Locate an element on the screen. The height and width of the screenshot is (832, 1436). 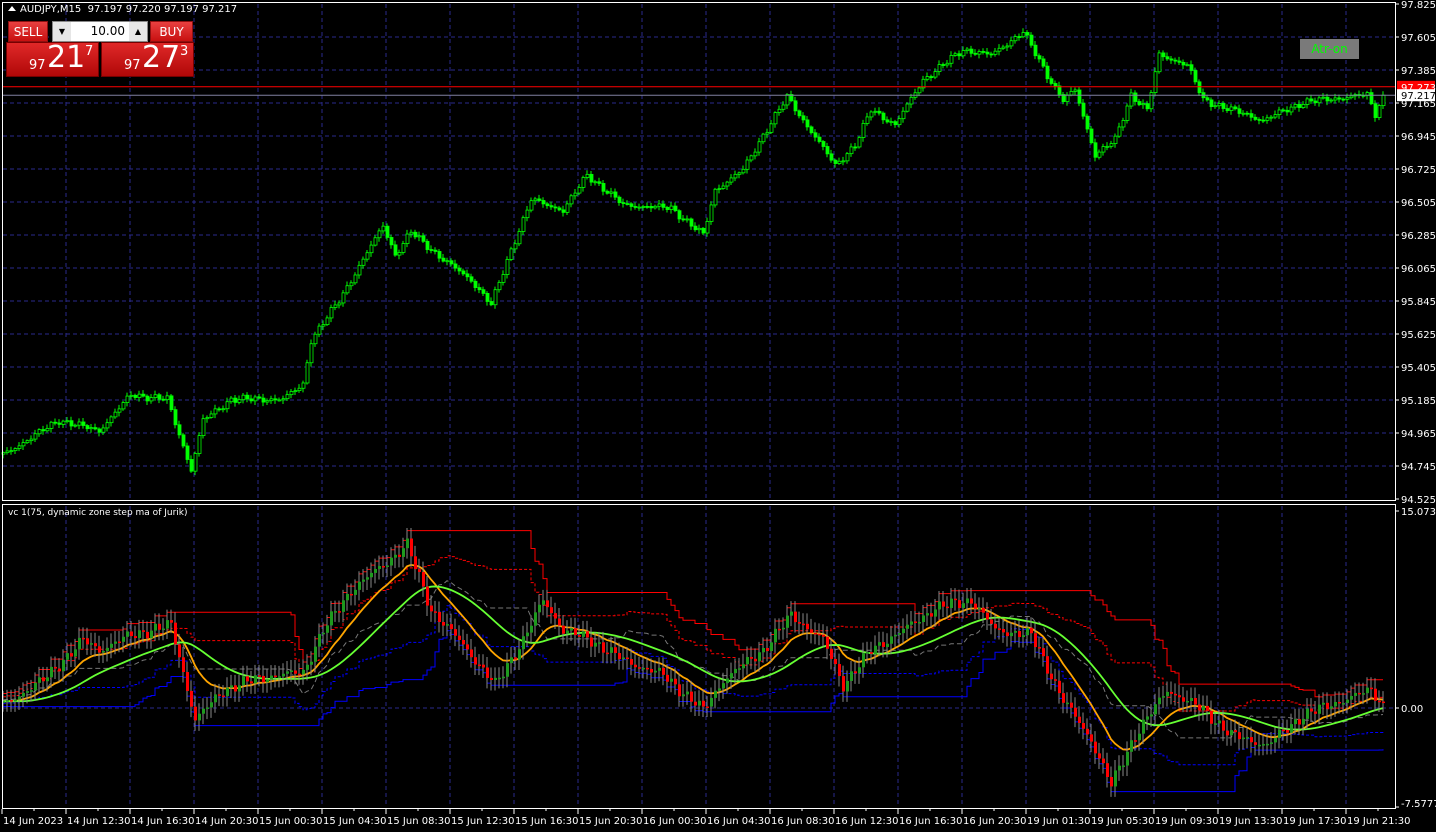
time-axis-label: 19 Jun 21:30 is located at coordinates (1379, 821).